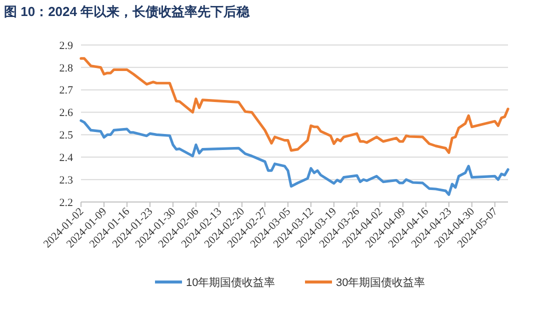  Describe the element at coordinates (66, 158) in the screenshot. I see `y-tick-label: 2.4` at that location.